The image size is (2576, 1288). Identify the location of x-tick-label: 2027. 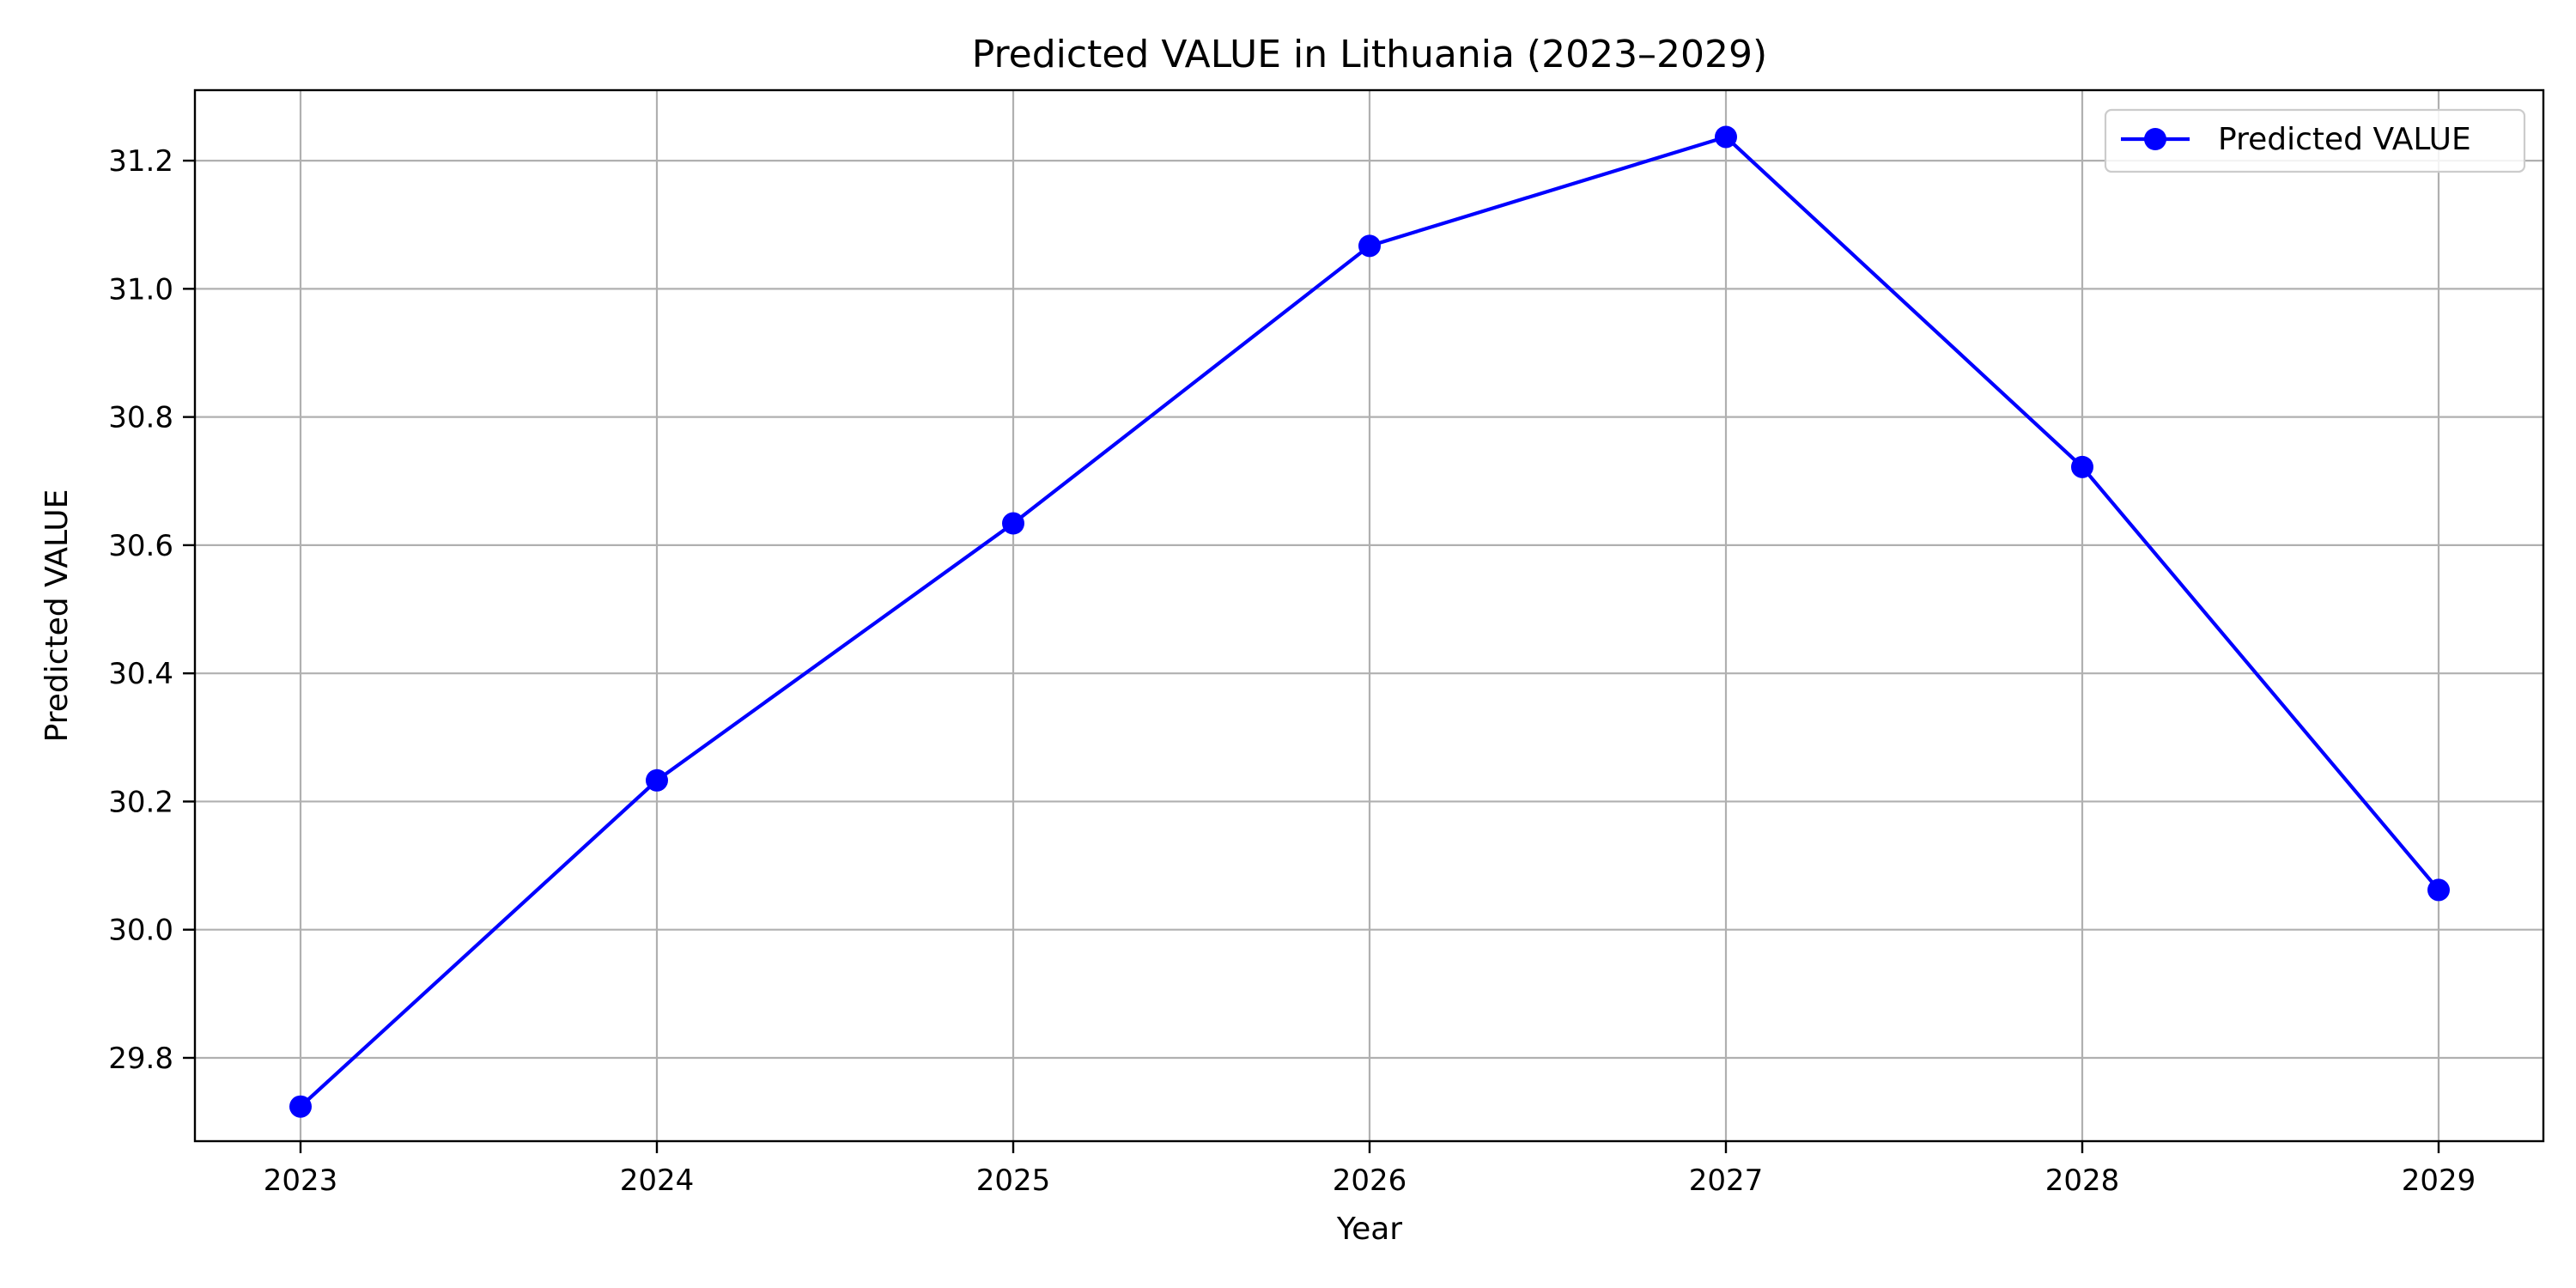
(1726, 1180).